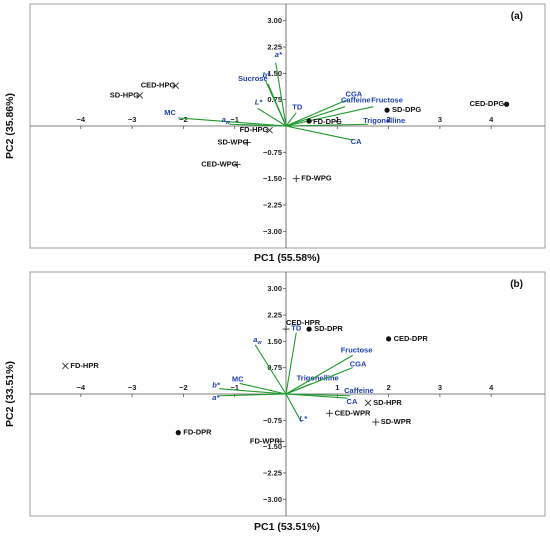 The height and width of the screenshot is (537, 550). What do you see at coordinates (274, 367) in the screenshot?
I see `y-tick-label: 0.75` at bounding box center [274, 367].